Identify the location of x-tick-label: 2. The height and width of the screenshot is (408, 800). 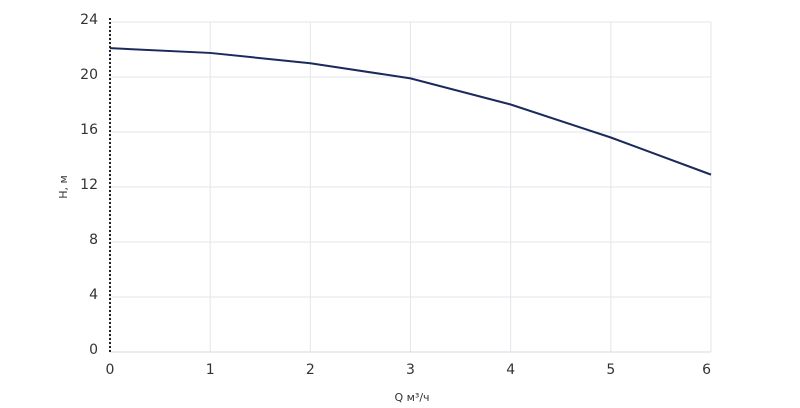
(310, 370).